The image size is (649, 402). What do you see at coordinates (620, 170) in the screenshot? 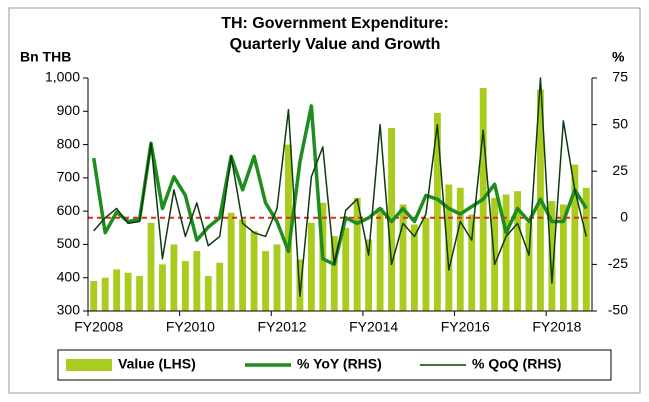
I see `y2-tick-label: 25` at bounding box center [620, 170].